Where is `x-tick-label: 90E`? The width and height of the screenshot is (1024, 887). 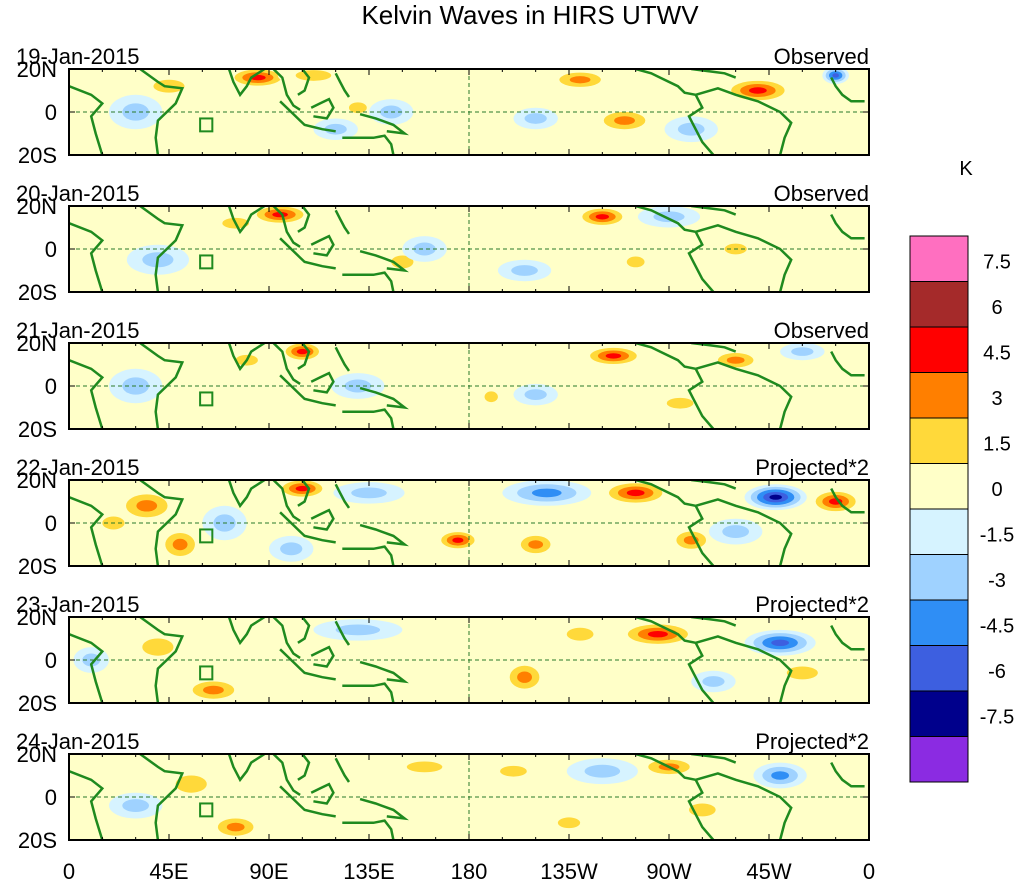 x-tick-label: 90E is located at coordinates (268, 871).